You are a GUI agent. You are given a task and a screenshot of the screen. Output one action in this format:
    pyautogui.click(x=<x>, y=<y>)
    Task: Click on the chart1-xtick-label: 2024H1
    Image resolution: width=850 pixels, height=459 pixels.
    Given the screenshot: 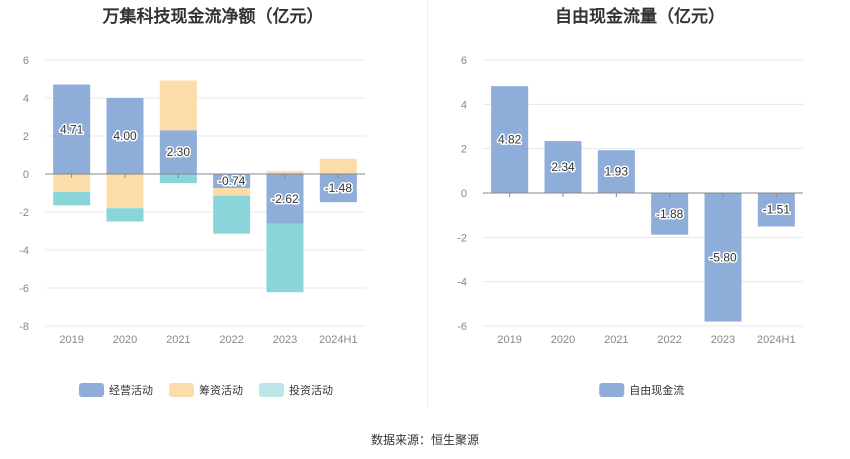 What is the action you would take?
    pyautogui.click(x=338, y=340)
    